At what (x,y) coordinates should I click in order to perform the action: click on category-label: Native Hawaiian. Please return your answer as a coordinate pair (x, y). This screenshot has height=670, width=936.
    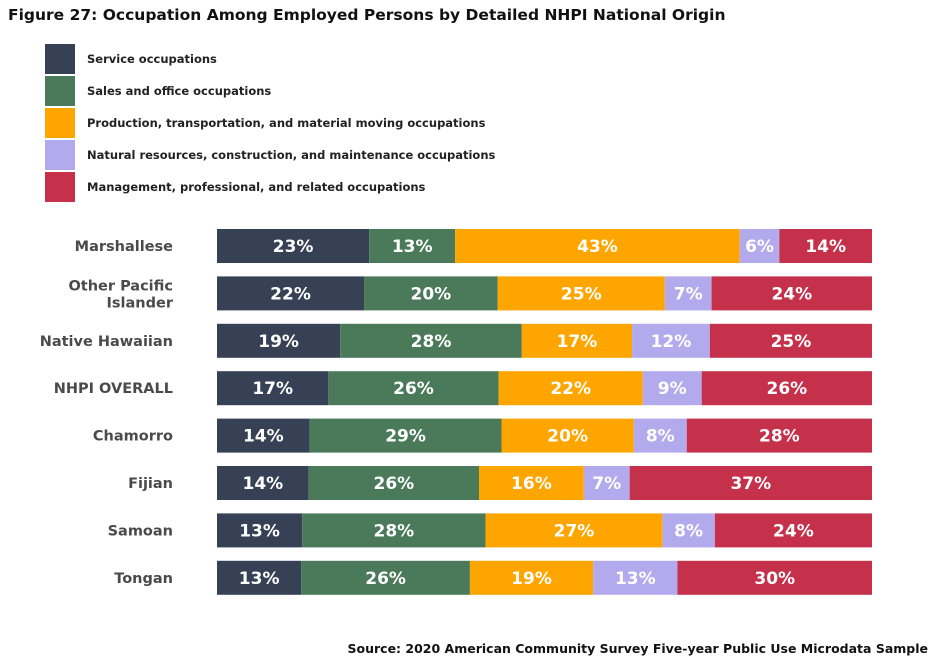
    Looking at the image, I should click on (106, 342).